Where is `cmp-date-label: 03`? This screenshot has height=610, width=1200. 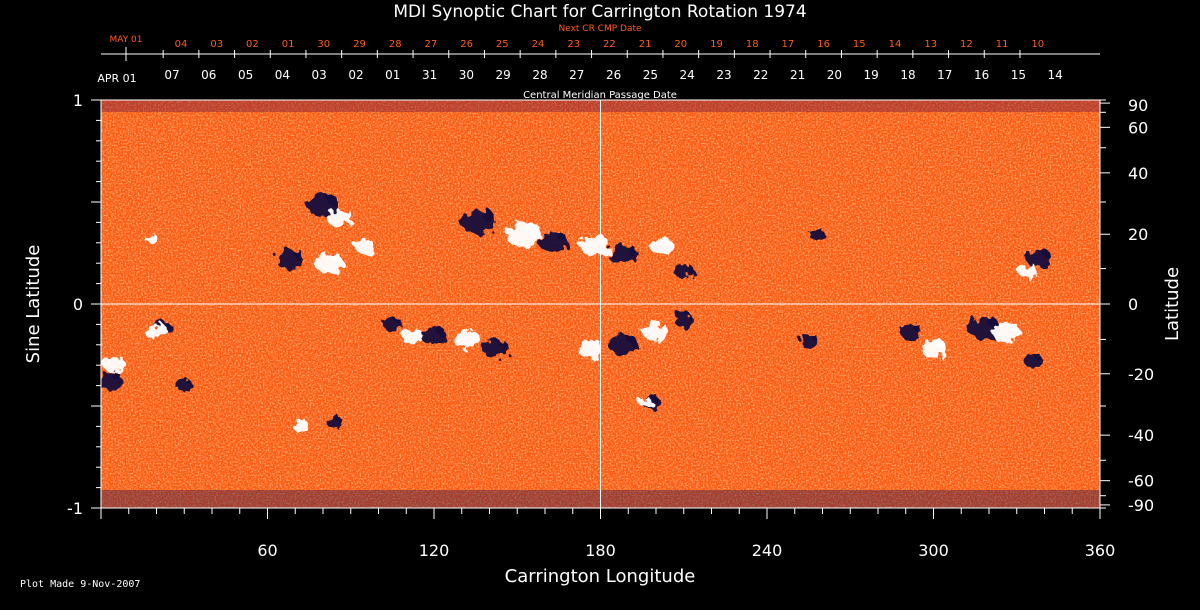 cmp-date-label: 03 is located at coordinates (319, 75).